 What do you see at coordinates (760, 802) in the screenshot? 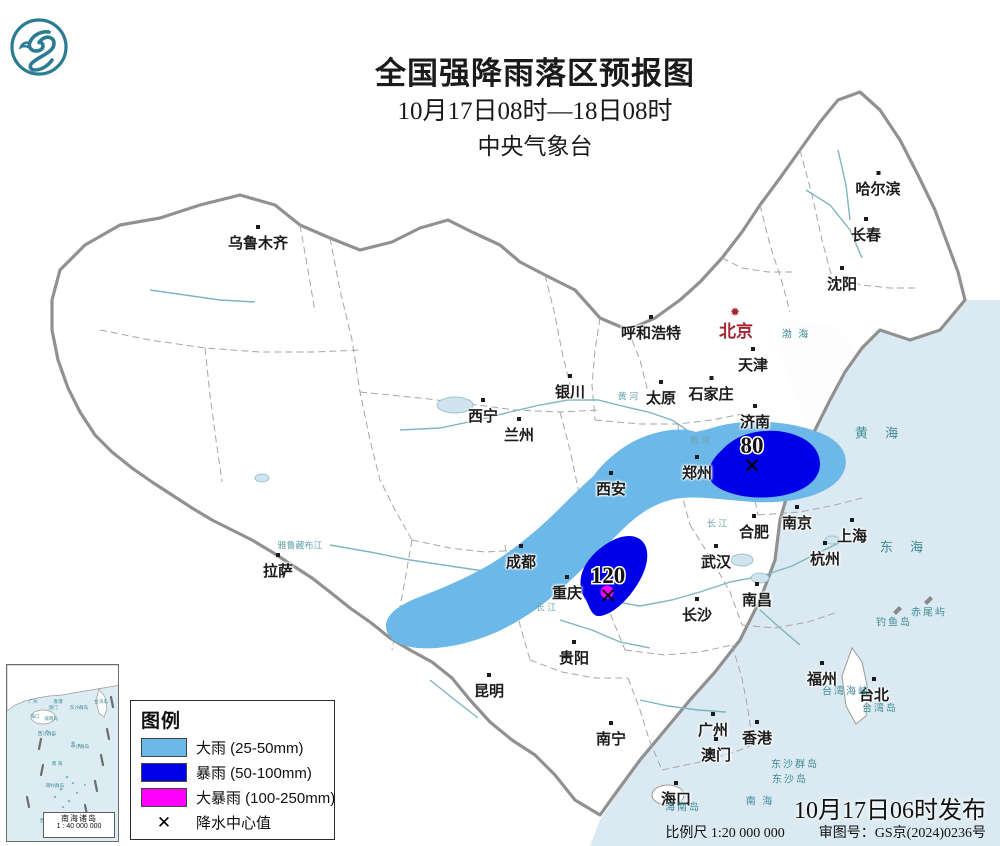
I see `sea-label-3: 南 海` at bounding box center [760, 802].